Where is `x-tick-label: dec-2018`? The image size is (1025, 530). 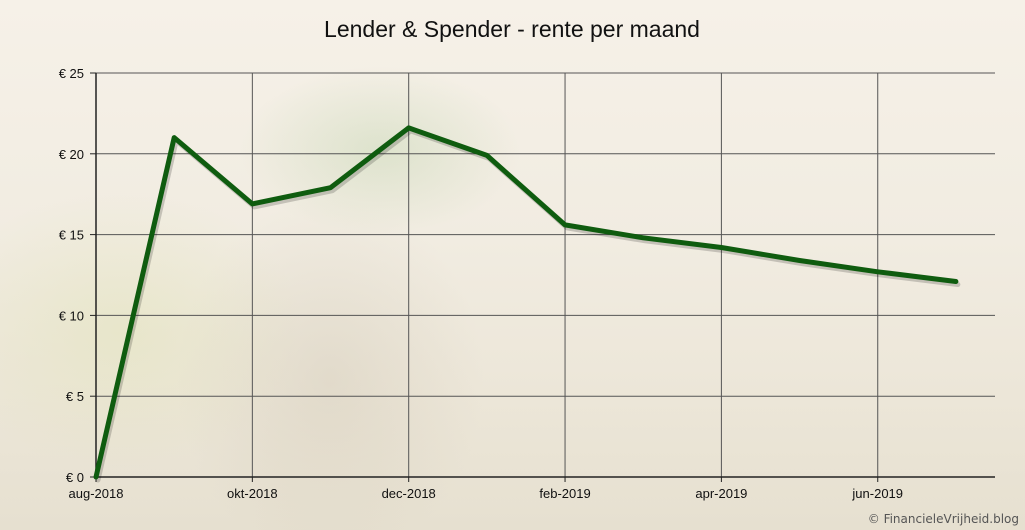 x-tick-label: dec-2018 is located at coordinates (409, 493).